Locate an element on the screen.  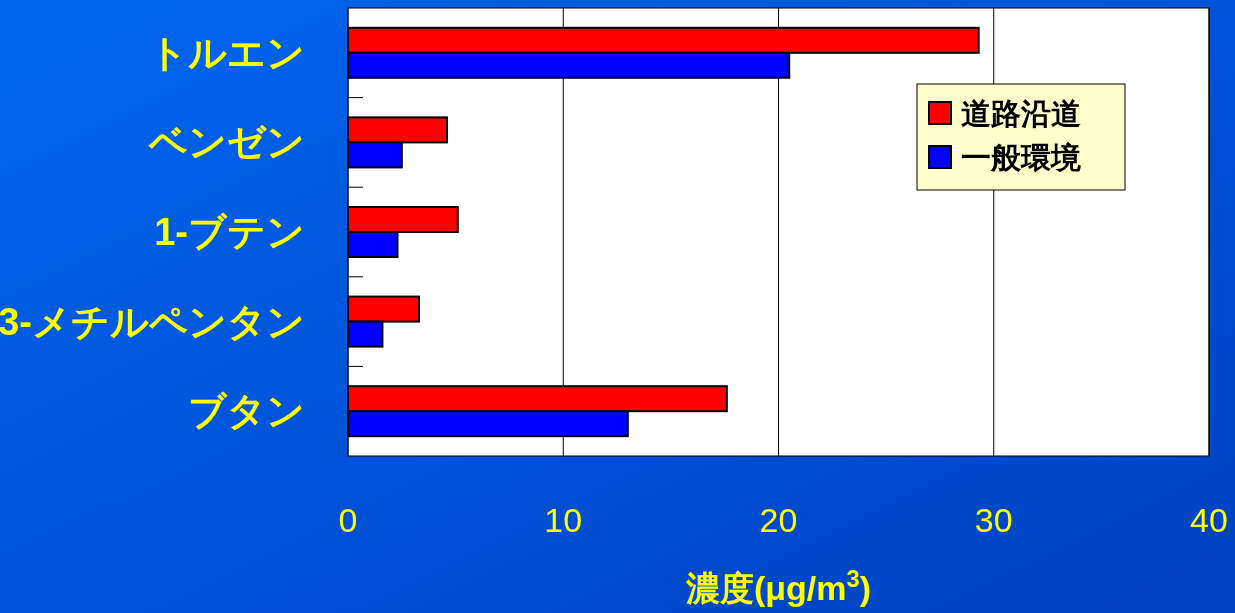
x-axis-title: 濃度(μg/m$^{3}$) is located at coordinates (778, 585).